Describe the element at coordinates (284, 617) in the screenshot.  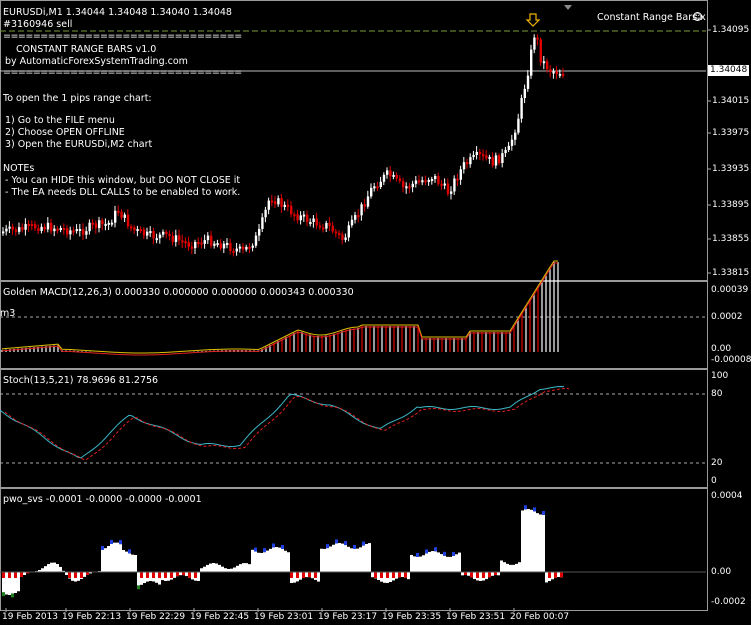
I see `time-tick: 19 Feb 23:01` at that location.